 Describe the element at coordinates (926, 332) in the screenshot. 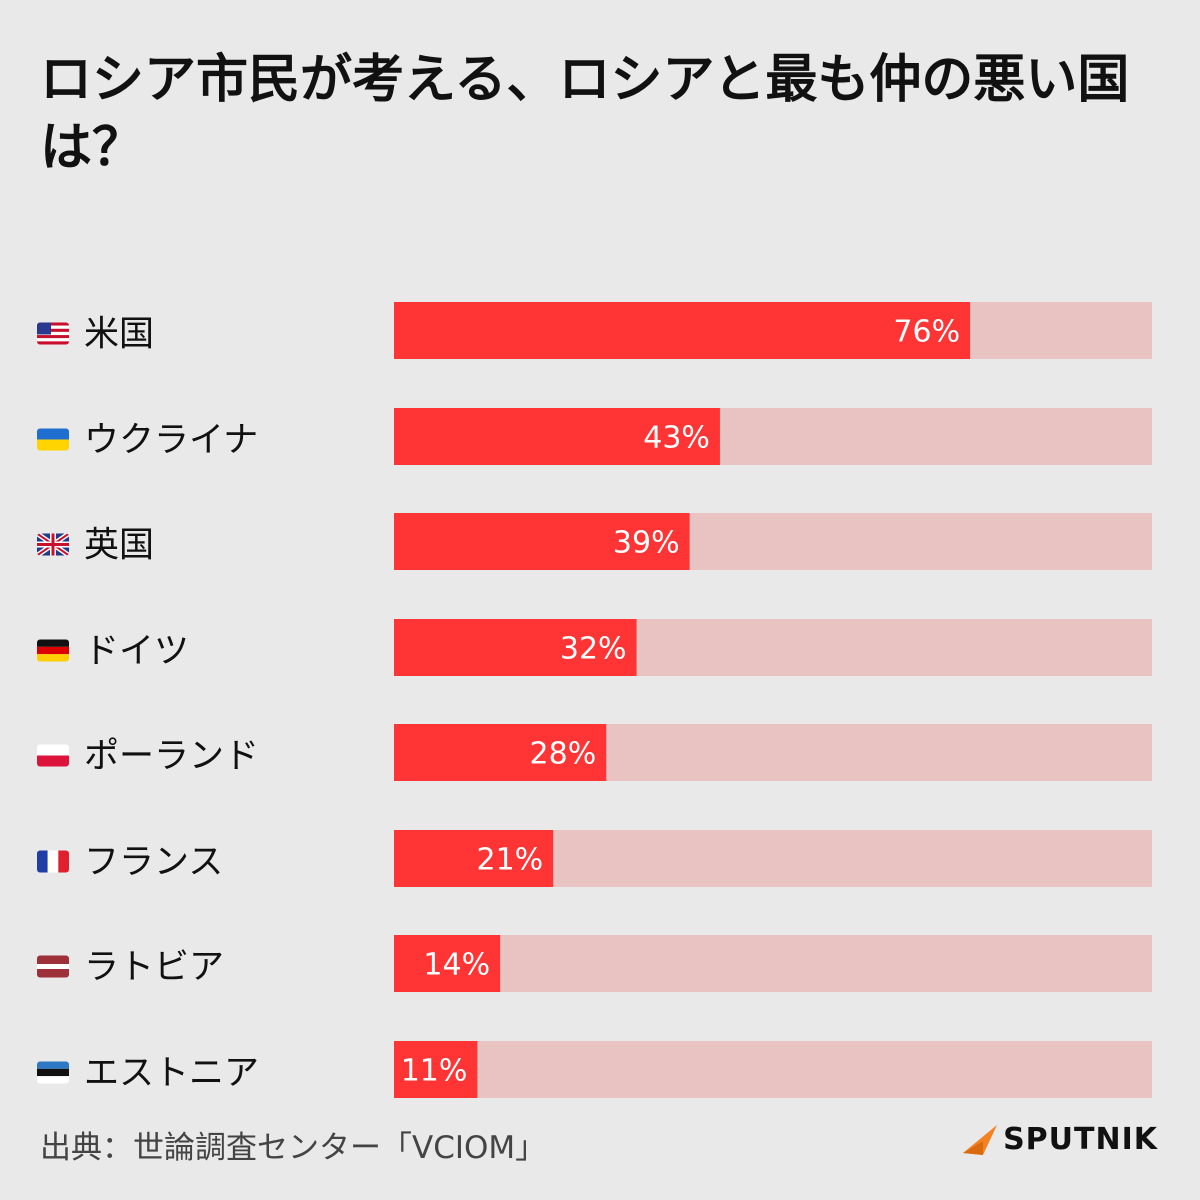

I see `data-label: 76%` at that location.